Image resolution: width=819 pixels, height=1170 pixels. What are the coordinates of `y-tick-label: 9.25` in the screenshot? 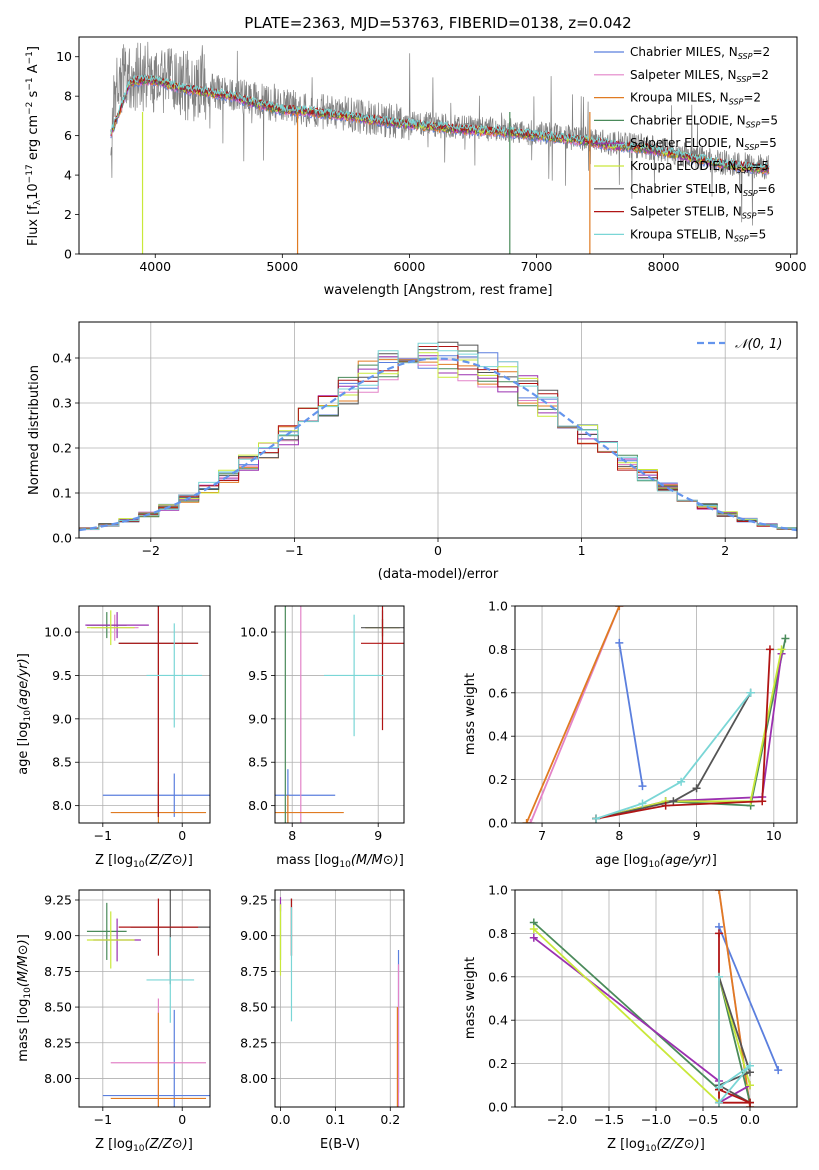 It's located at (58, 899).